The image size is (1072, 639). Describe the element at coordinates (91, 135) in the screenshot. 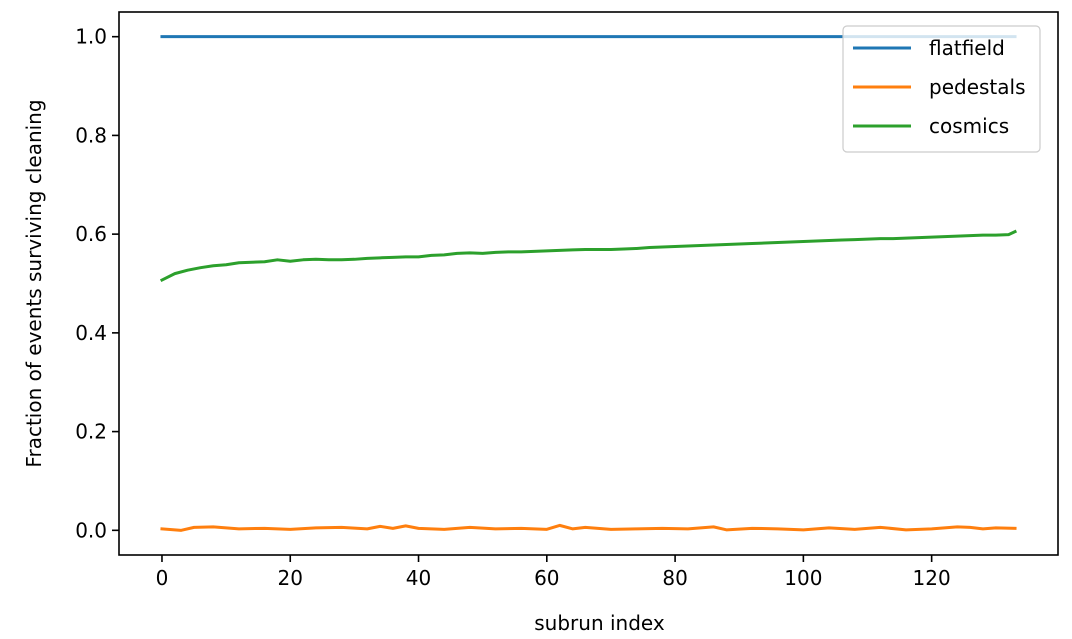

I see `y-tick-label: 0.8` at that location.